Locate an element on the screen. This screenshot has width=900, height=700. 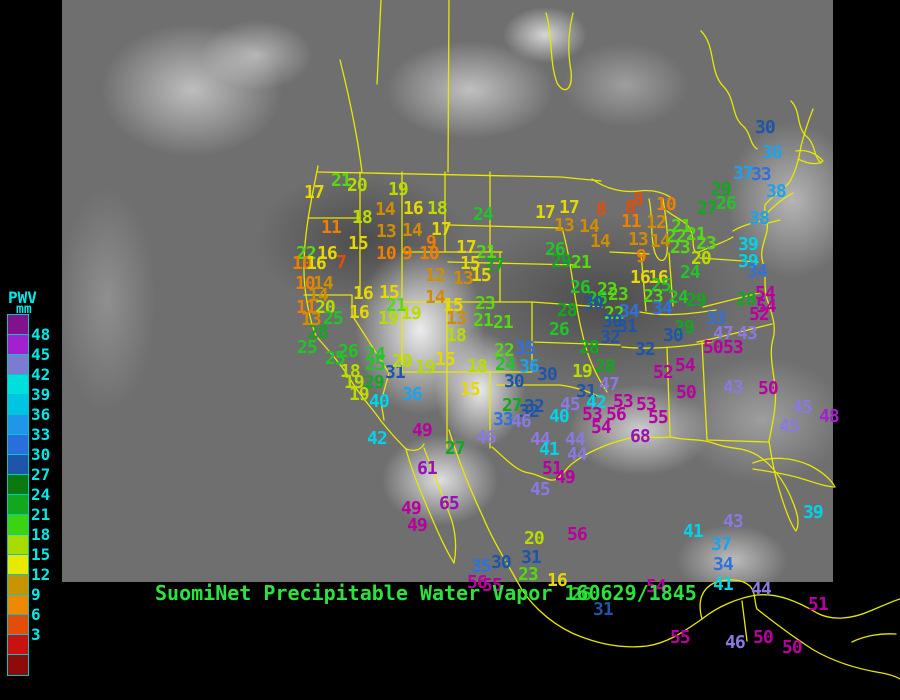
pwv-station-value: 27 is located at coordinates (494, 265).